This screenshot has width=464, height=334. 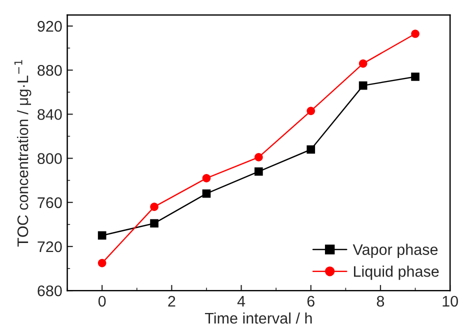 What do you see at coordinates (395, 251) in the screenshot?
I see `legend-label: Vapor phase` at bounding box center [395, 251].